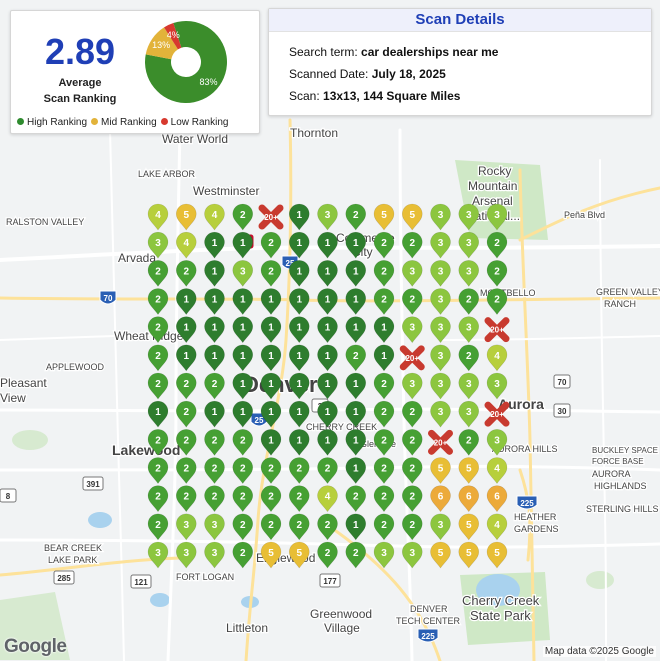  I want to click on map-attribution: Map data ©2025 Google, so click(599, 651).